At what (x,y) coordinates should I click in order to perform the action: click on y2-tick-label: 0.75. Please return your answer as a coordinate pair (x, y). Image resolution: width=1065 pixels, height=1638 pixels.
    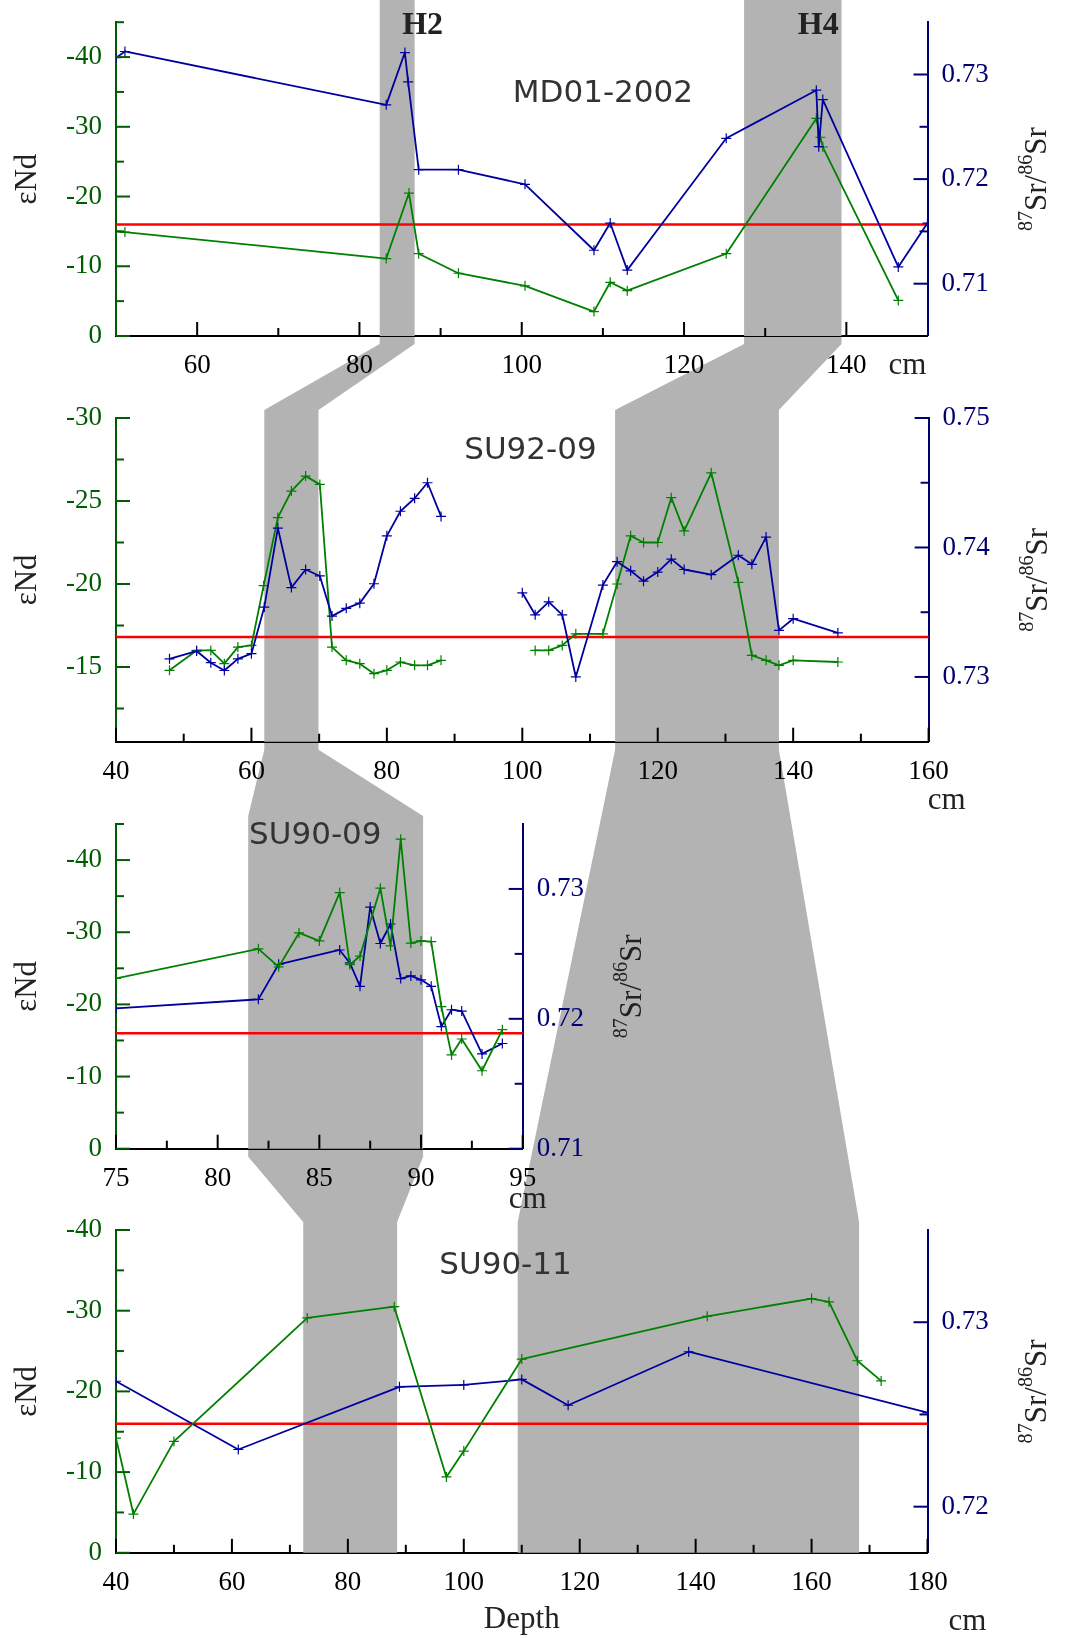
    Looking at the image, I should click on (966, 416).